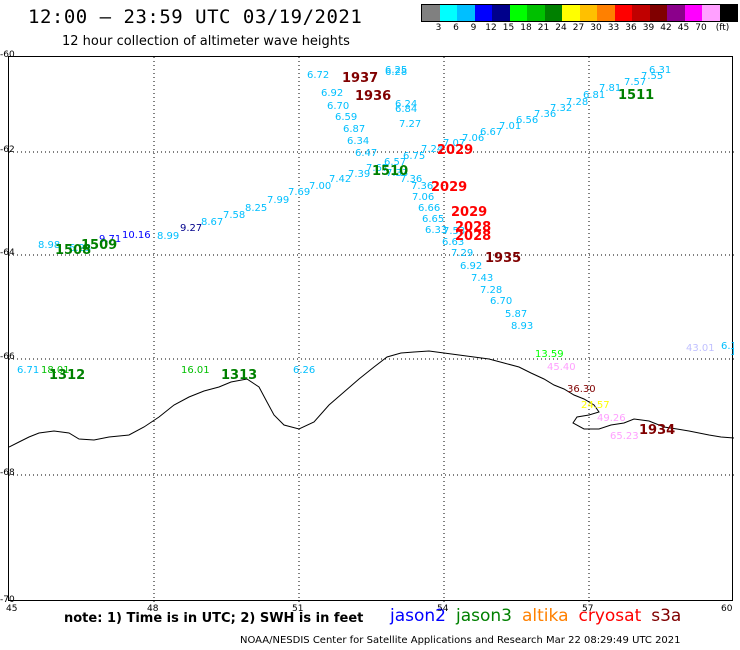  I want to click on pass-time-label: 2028, so click(473, 227).